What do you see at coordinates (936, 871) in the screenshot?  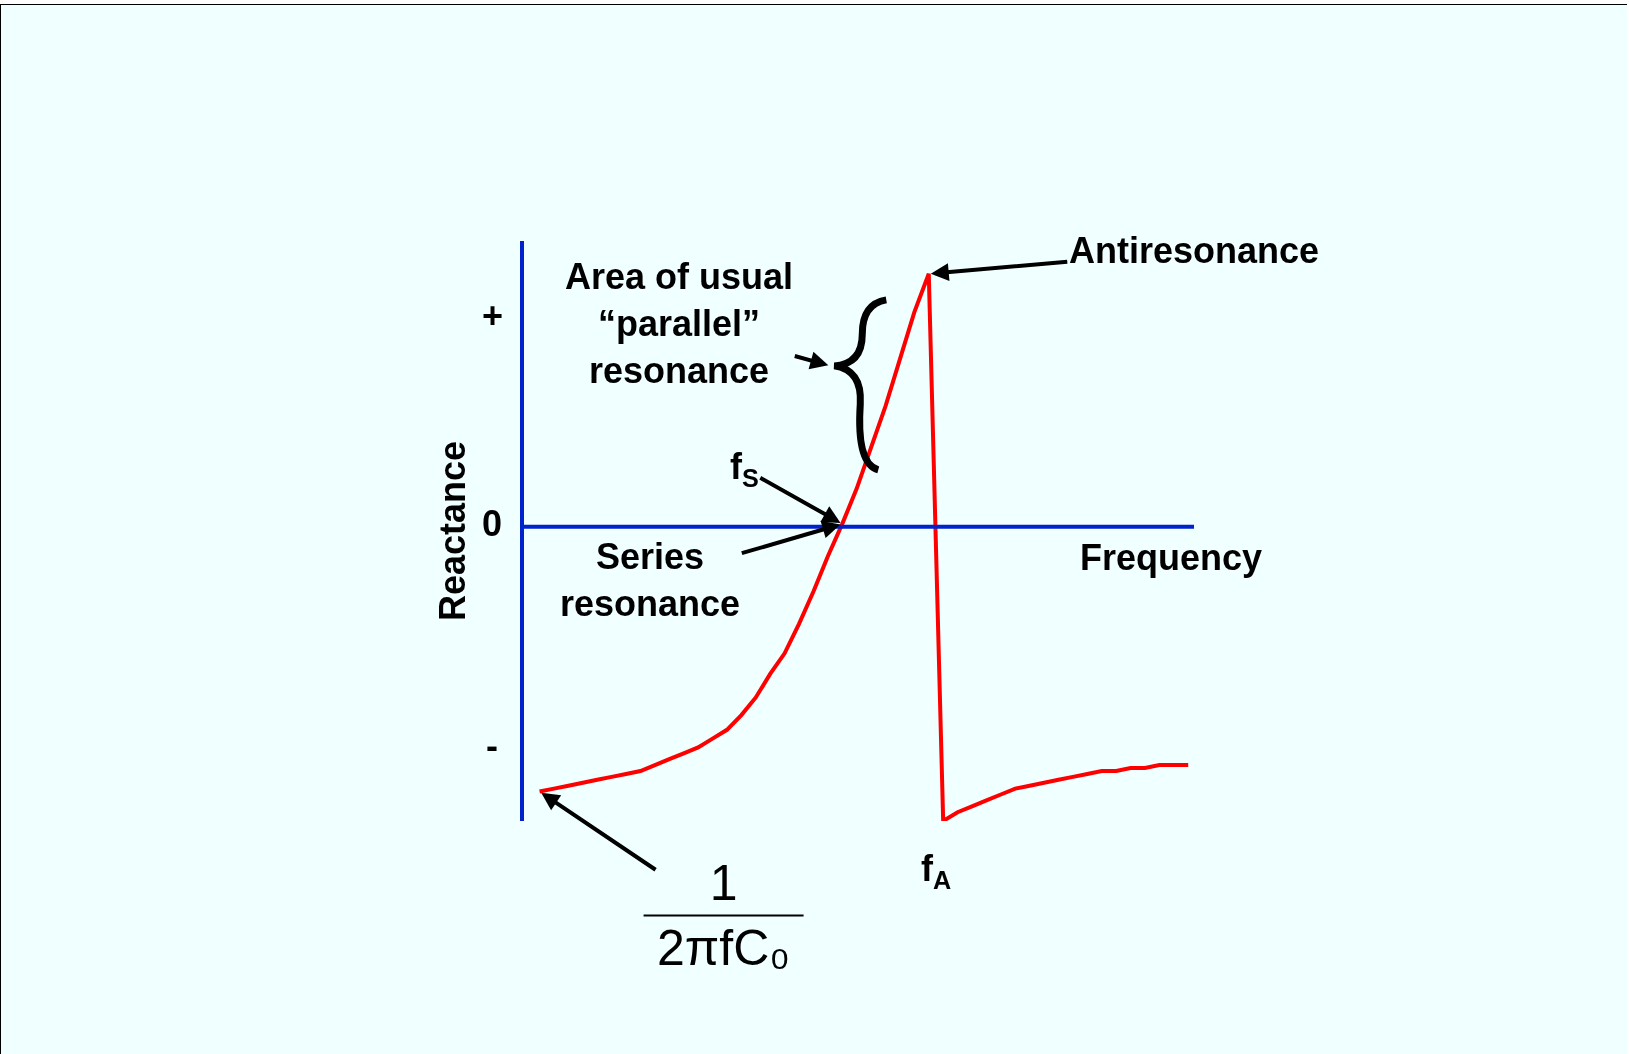 I see `text: f$_{A}$` at bounding box center [936, 871].